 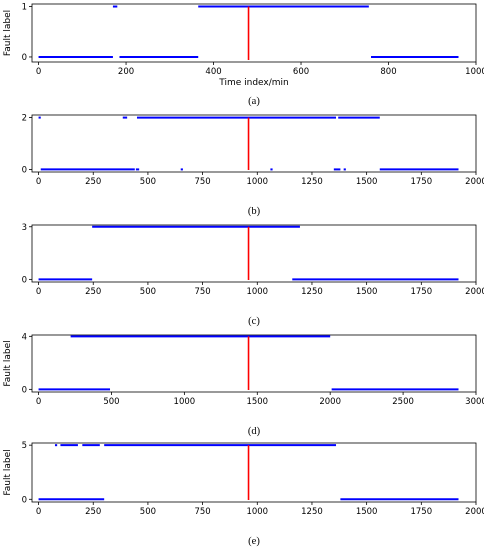 What do you see at coordinates (254, 101) in the screenshot?
I see `panel-caption: (a)` at bounding box center [254, 101].